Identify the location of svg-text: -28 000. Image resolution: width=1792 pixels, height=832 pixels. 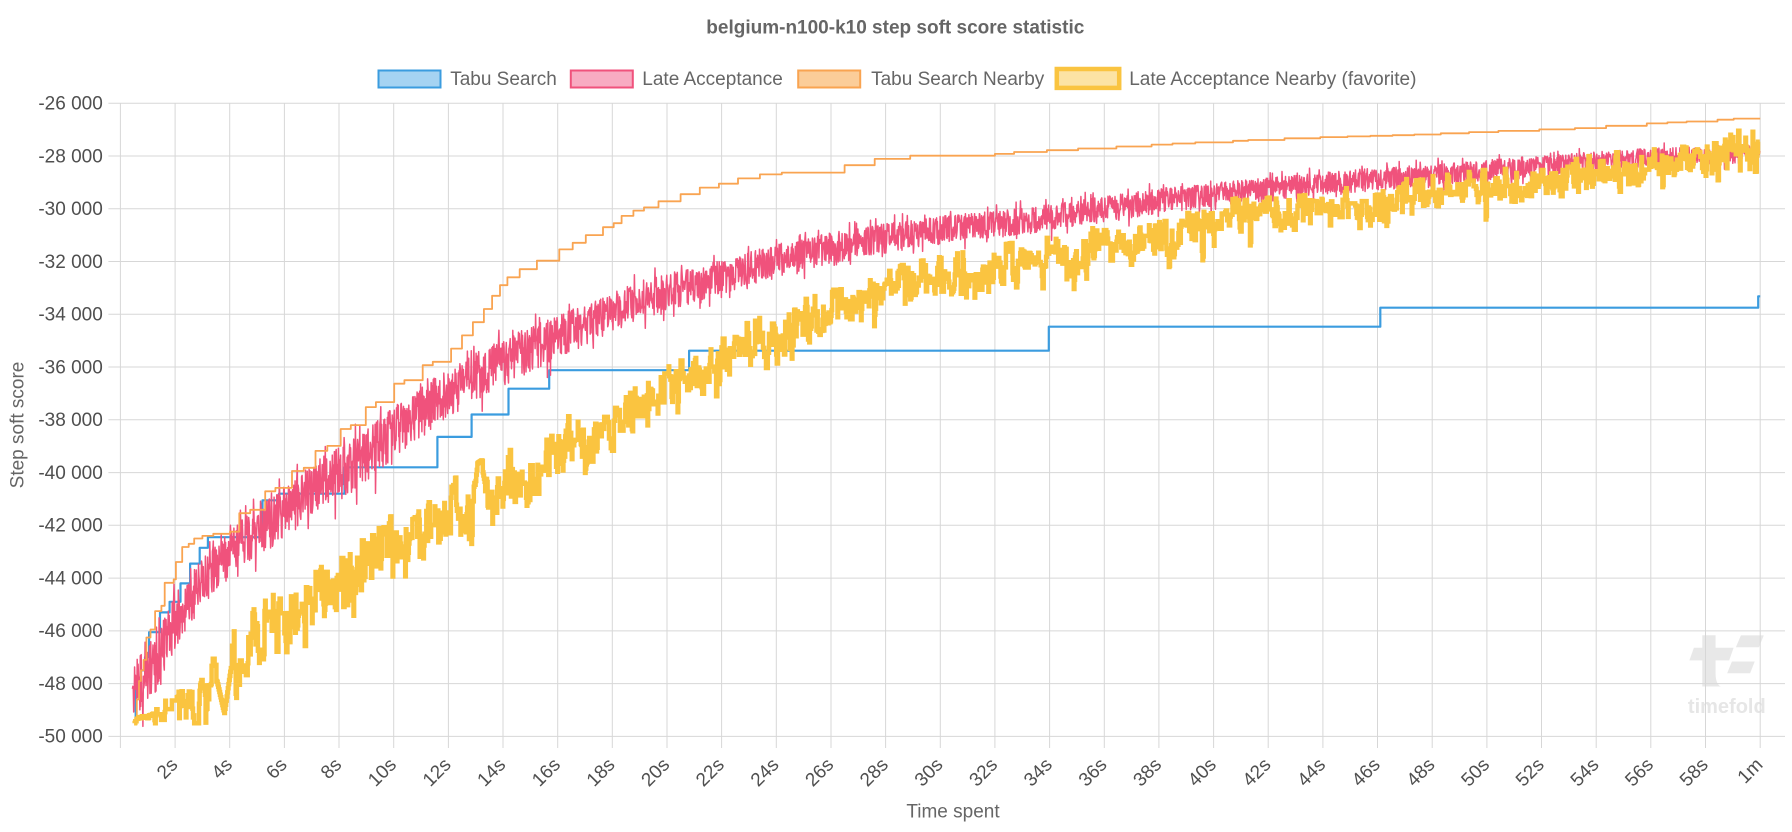
(70, 156).